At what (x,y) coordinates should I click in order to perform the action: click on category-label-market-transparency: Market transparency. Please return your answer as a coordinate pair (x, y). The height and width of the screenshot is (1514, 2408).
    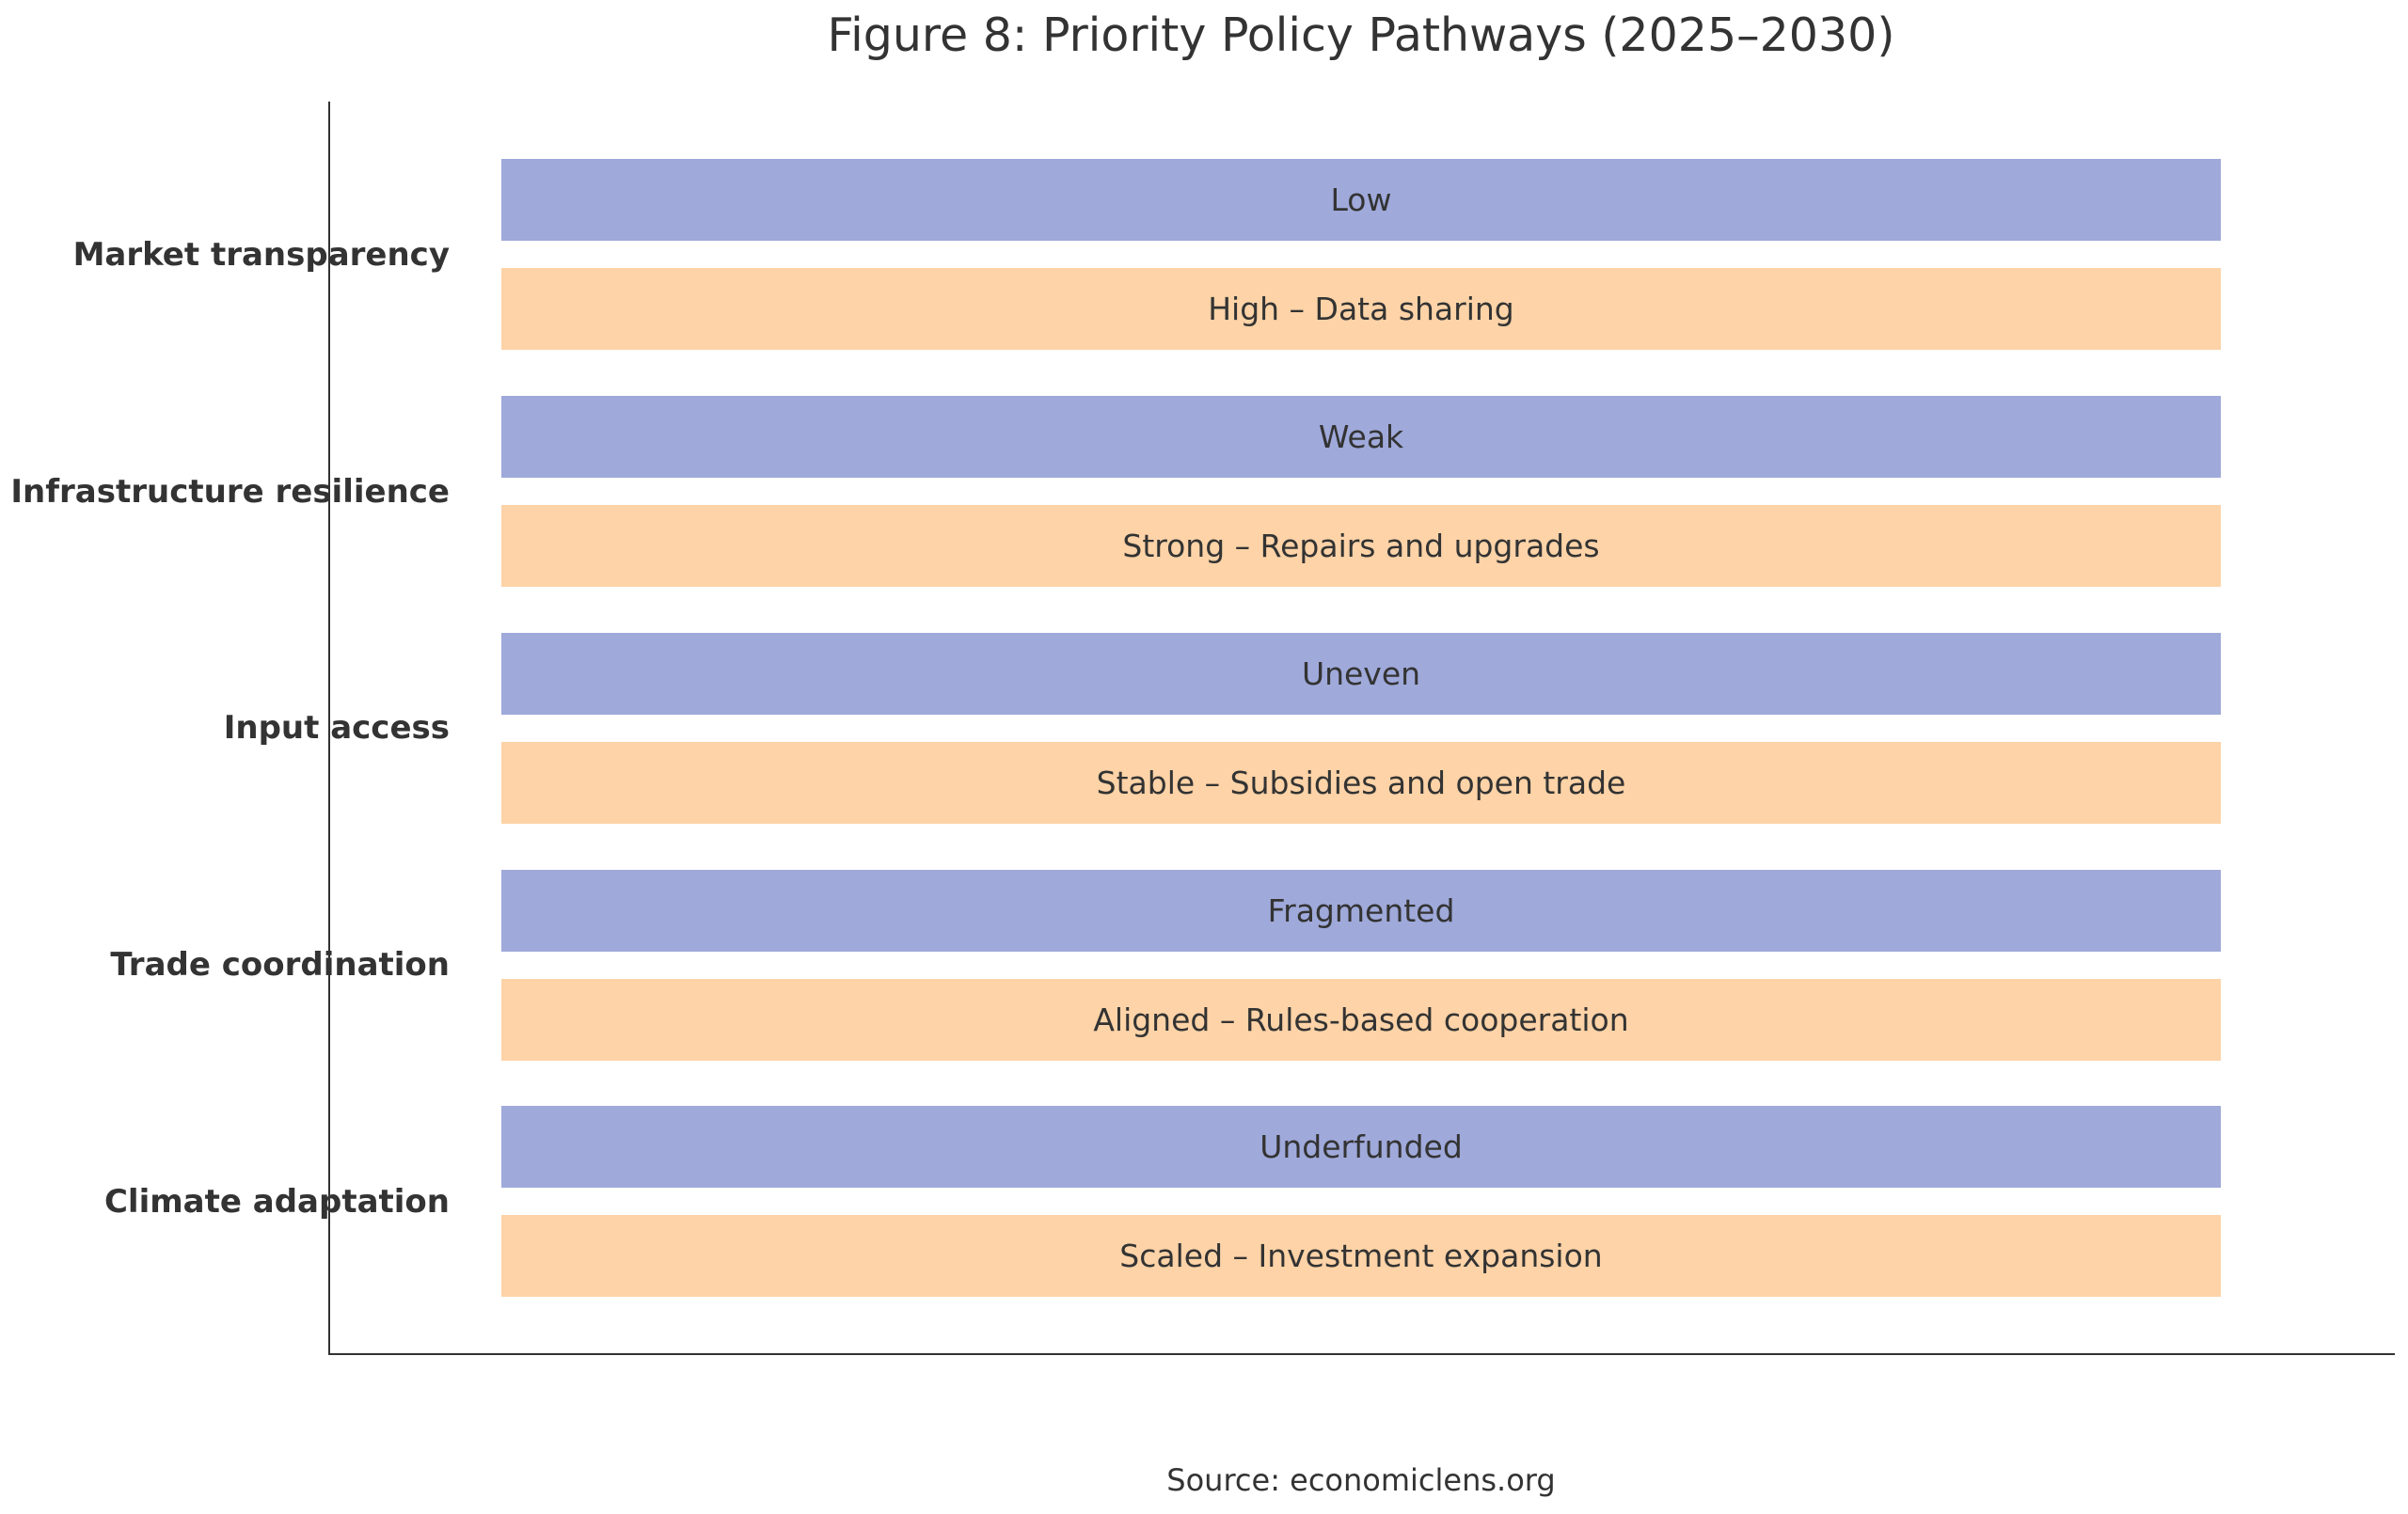
    Looking at the image, I should click on (261, 255).